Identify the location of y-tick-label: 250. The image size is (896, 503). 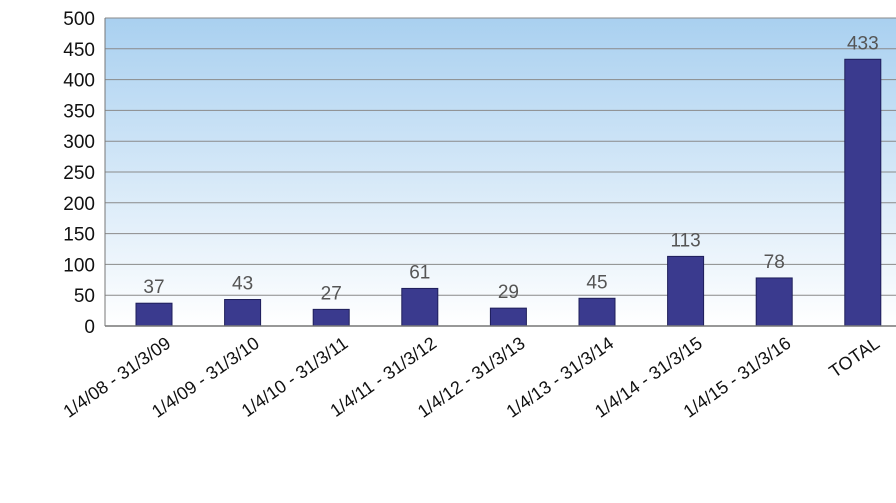
(79, 173).